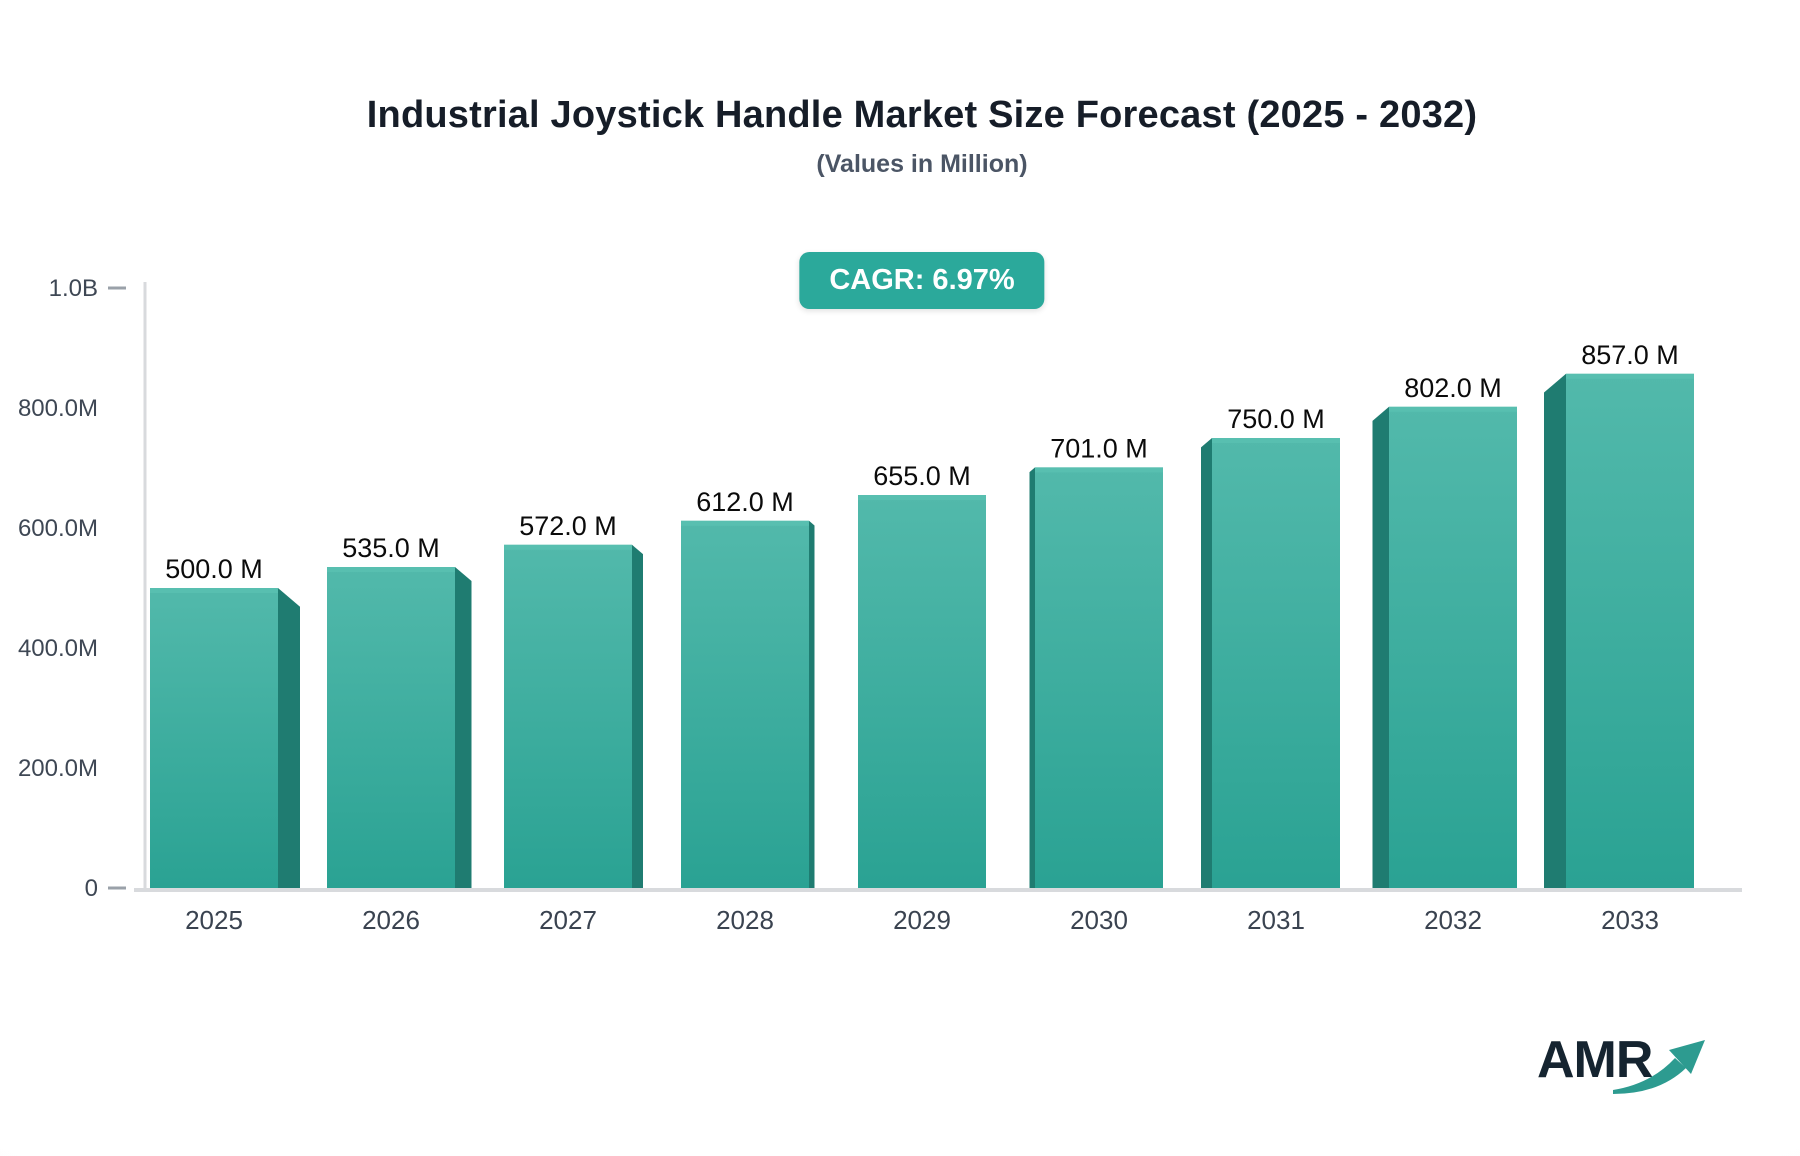 This screenshot has height=1156, width=1800. I want to click on x-axis-category-label: 2025, so click(214, 920).